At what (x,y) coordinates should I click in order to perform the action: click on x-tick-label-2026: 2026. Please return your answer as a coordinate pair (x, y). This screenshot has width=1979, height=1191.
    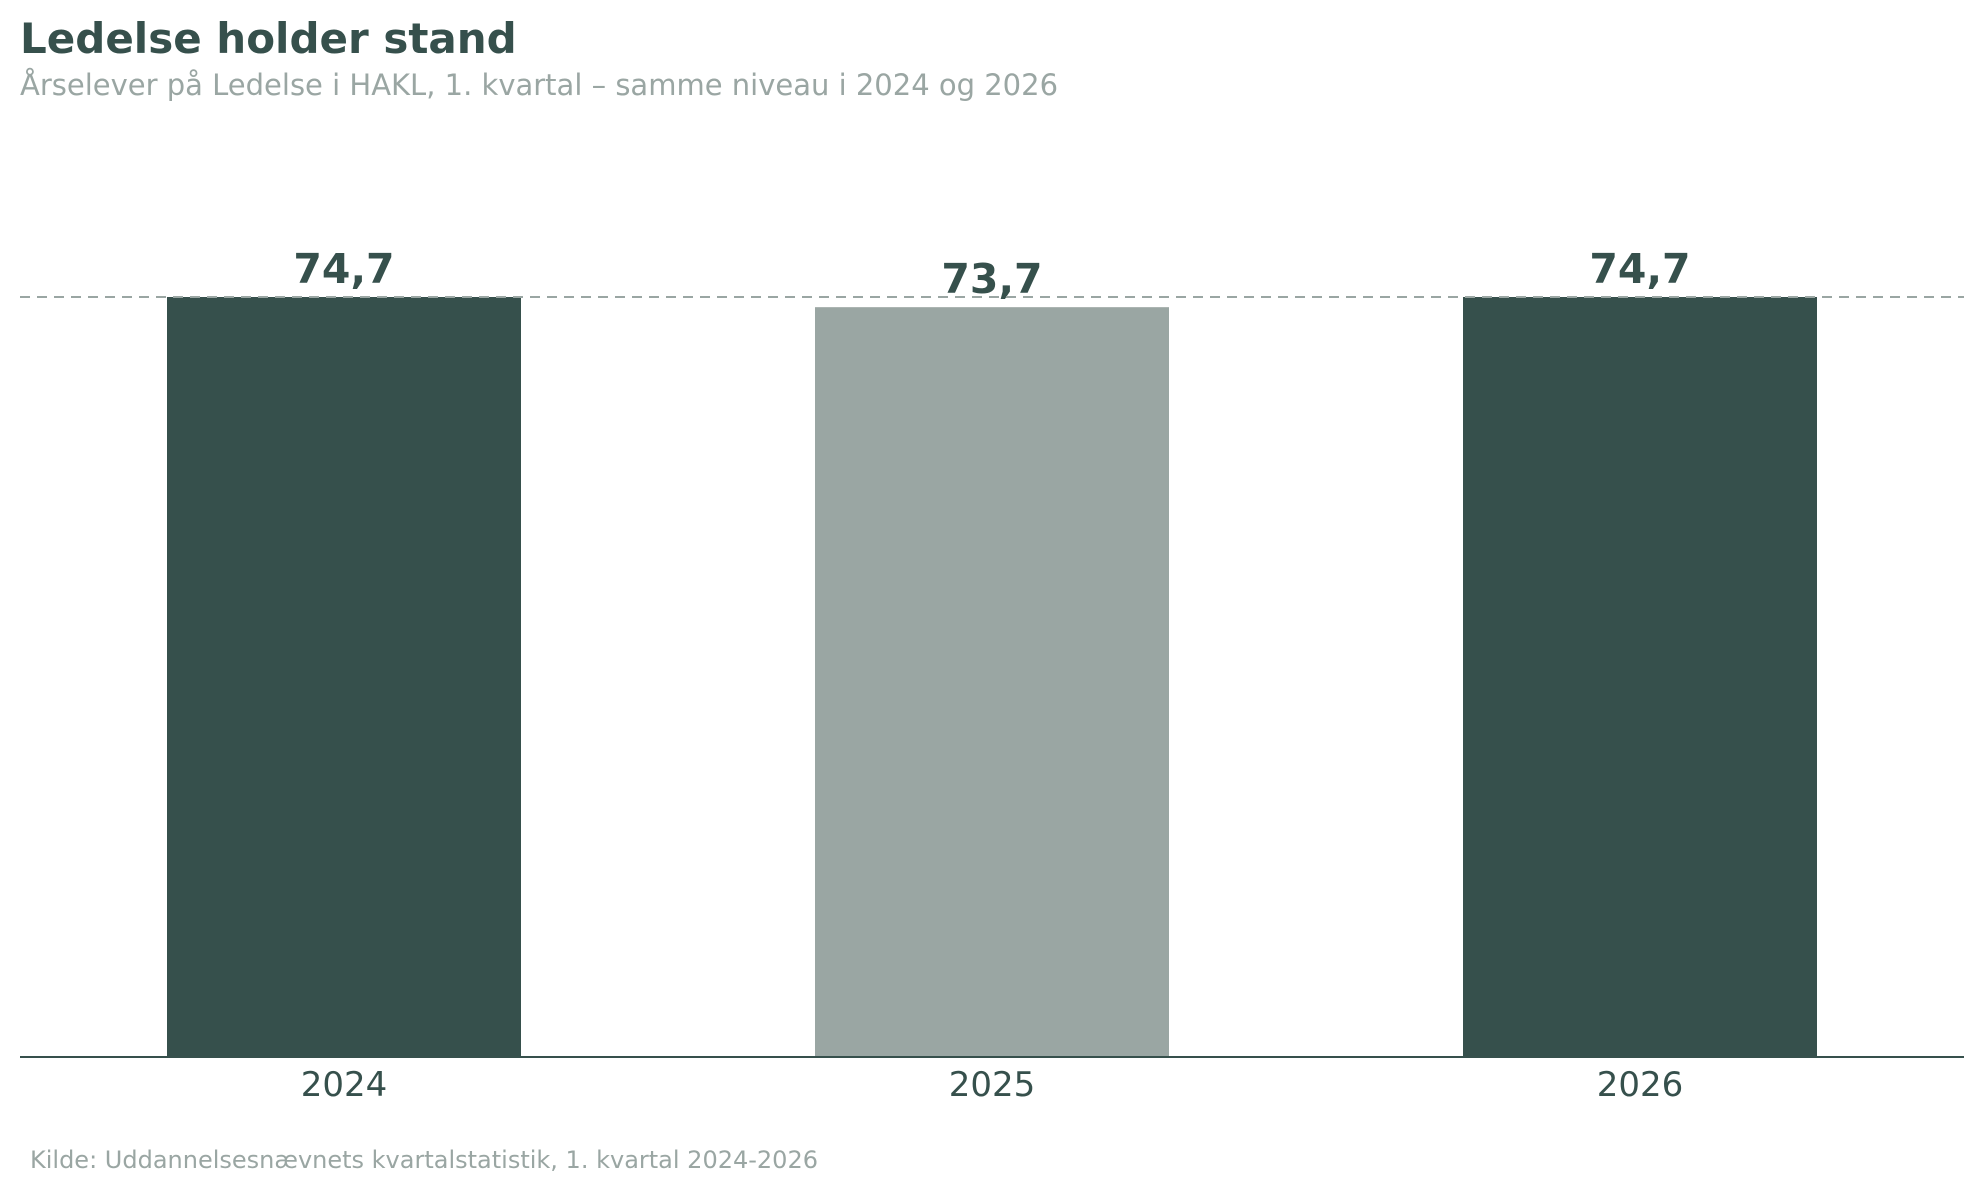
    Looking at the image, I should click on (1640, 1085).